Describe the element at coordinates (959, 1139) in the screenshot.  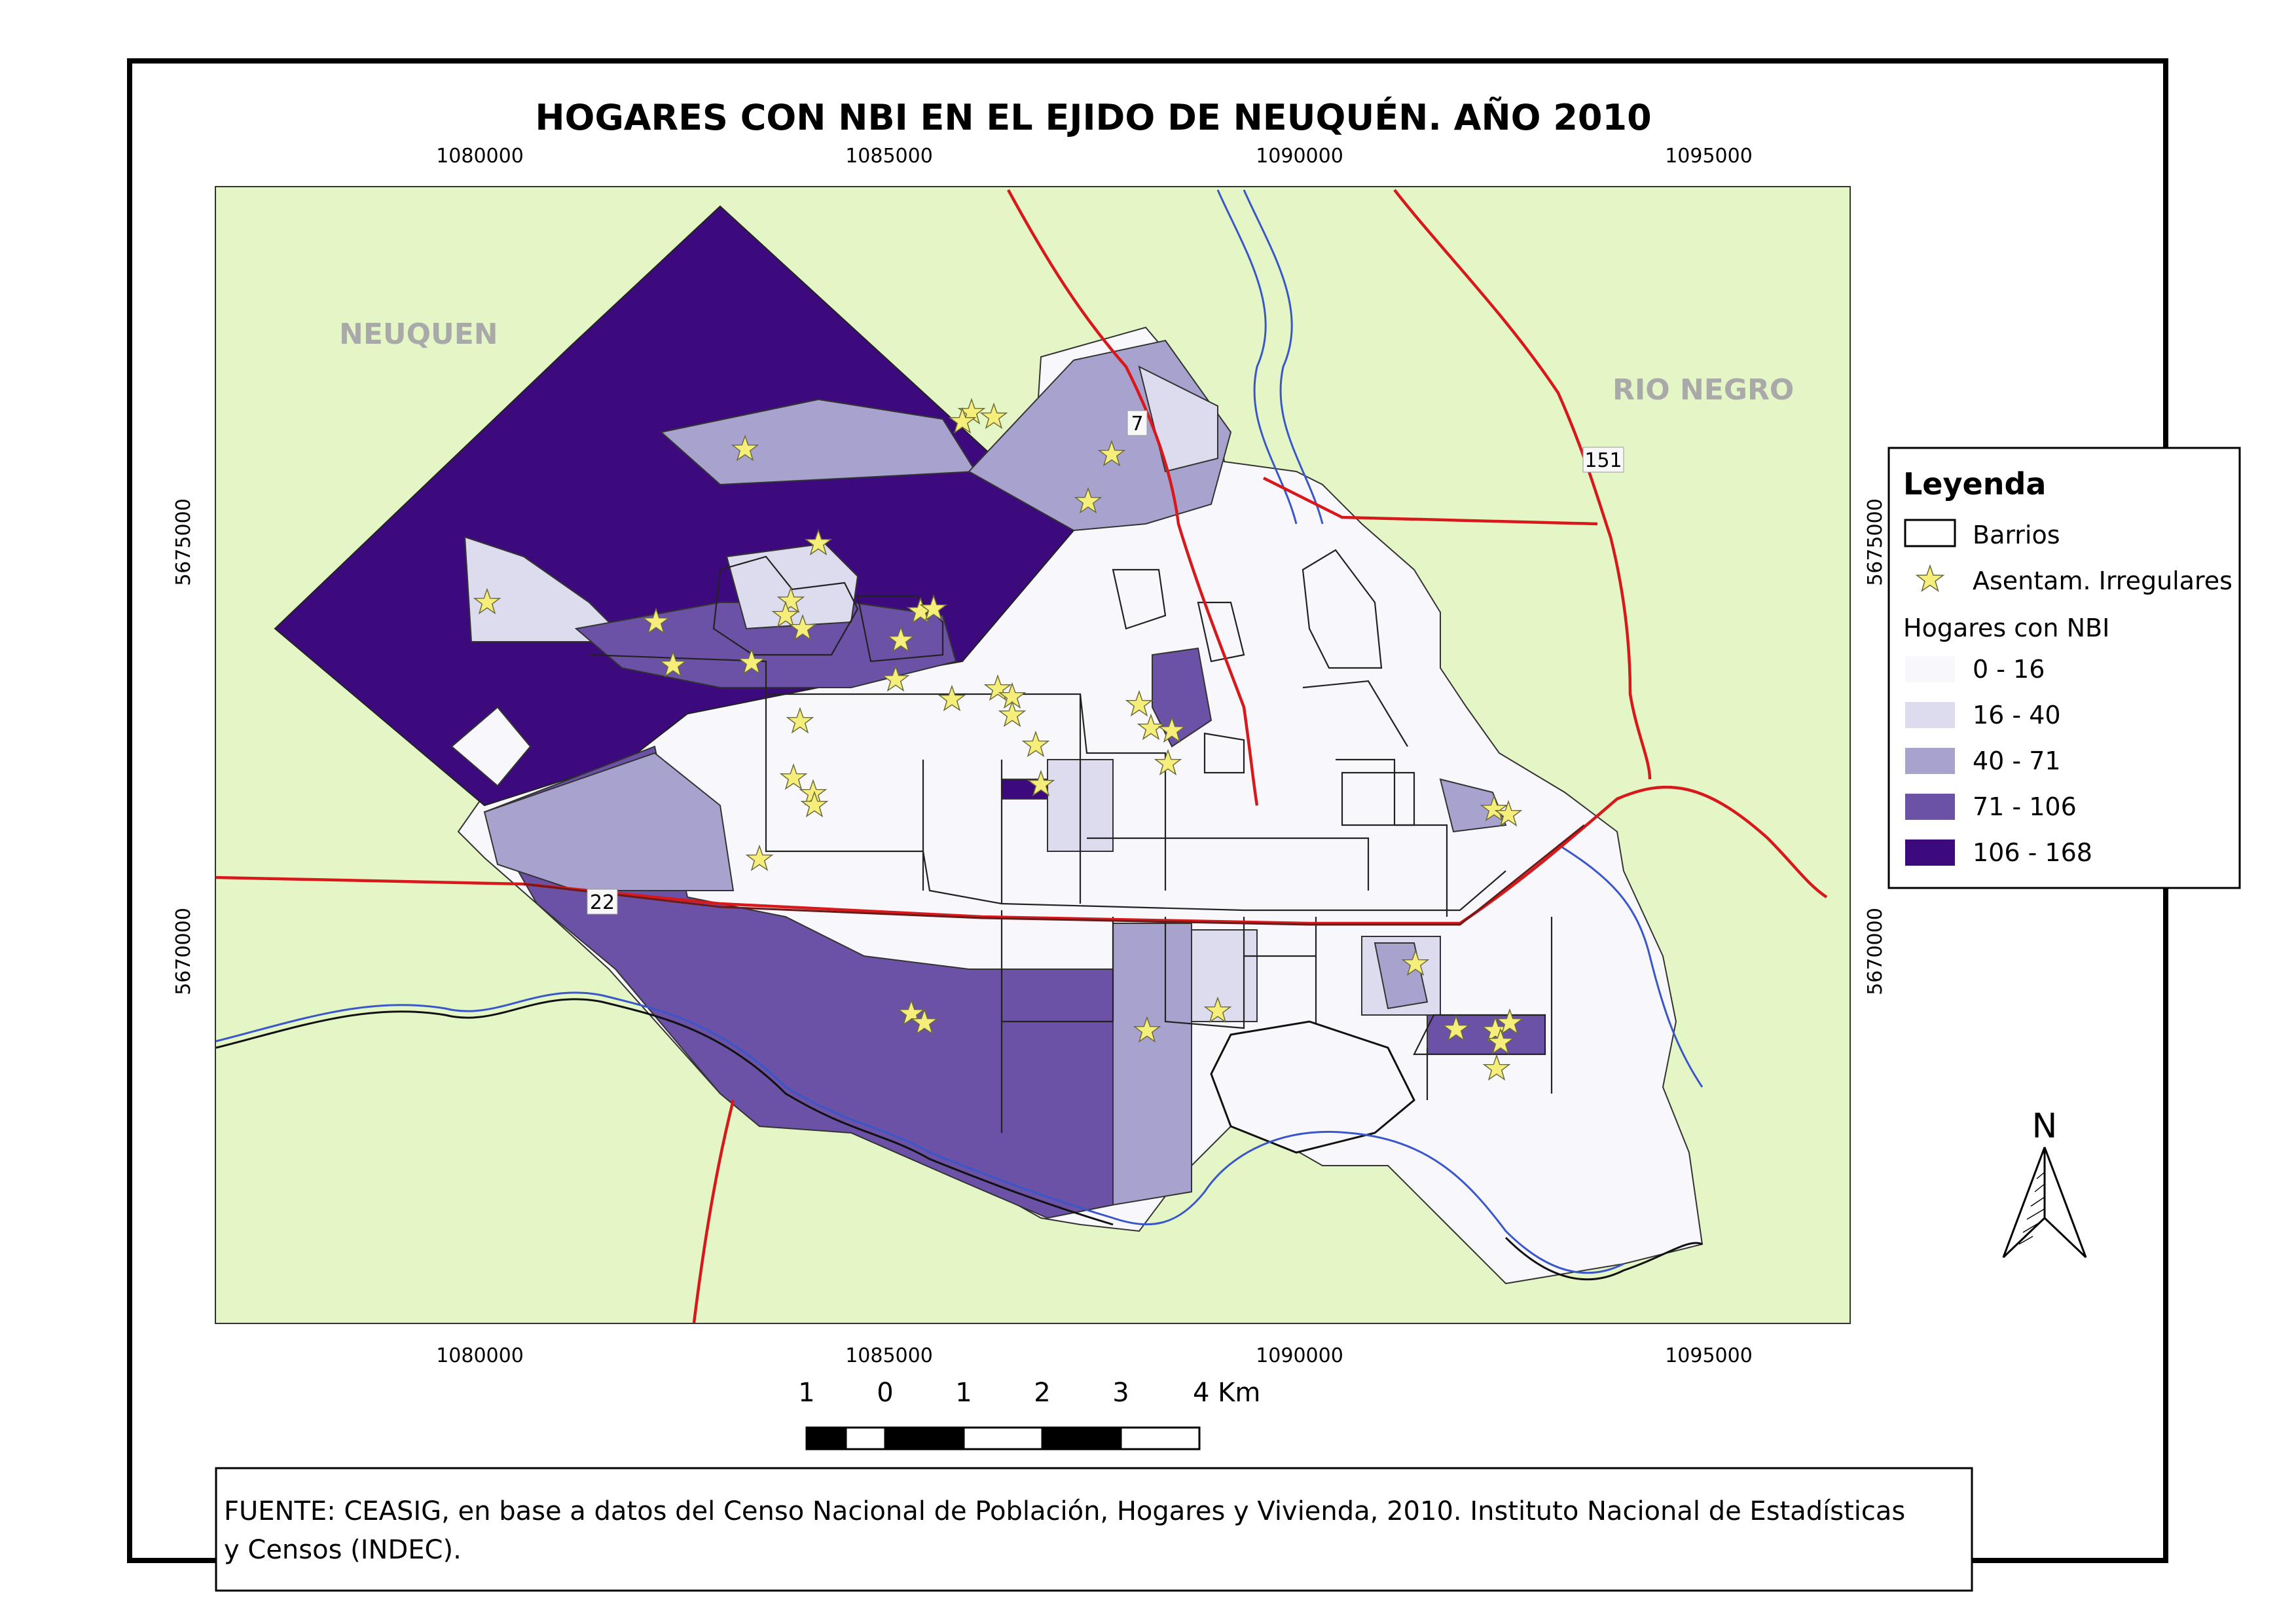
I see `ejido-boundary-lines` at that location.